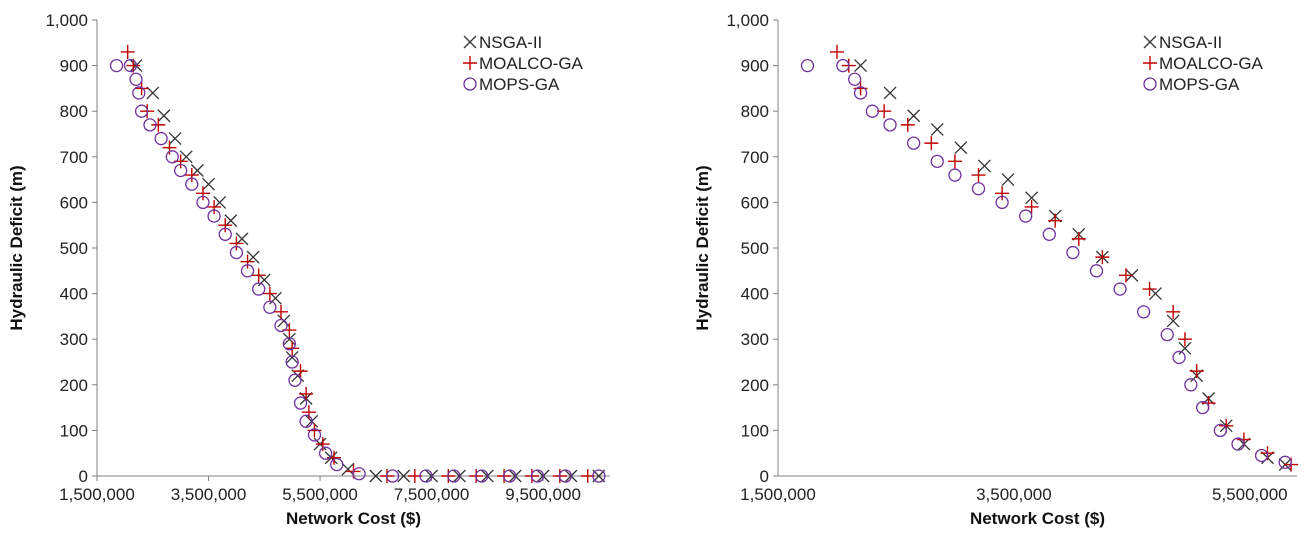  Describe the element at coordinates (755, 248) in the screenshot. I see `y-tick-label: 500` at that location.